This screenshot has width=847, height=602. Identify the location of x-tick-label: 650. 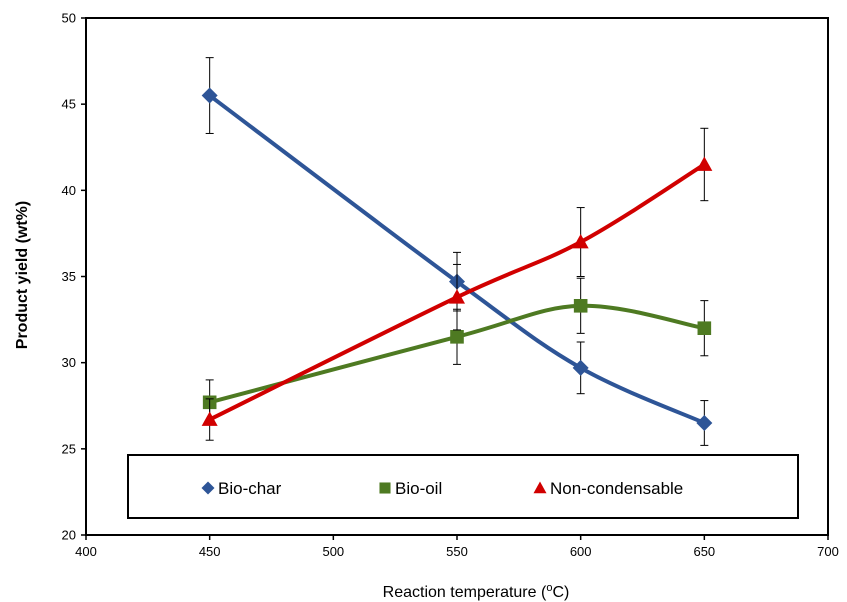
(704, 551).